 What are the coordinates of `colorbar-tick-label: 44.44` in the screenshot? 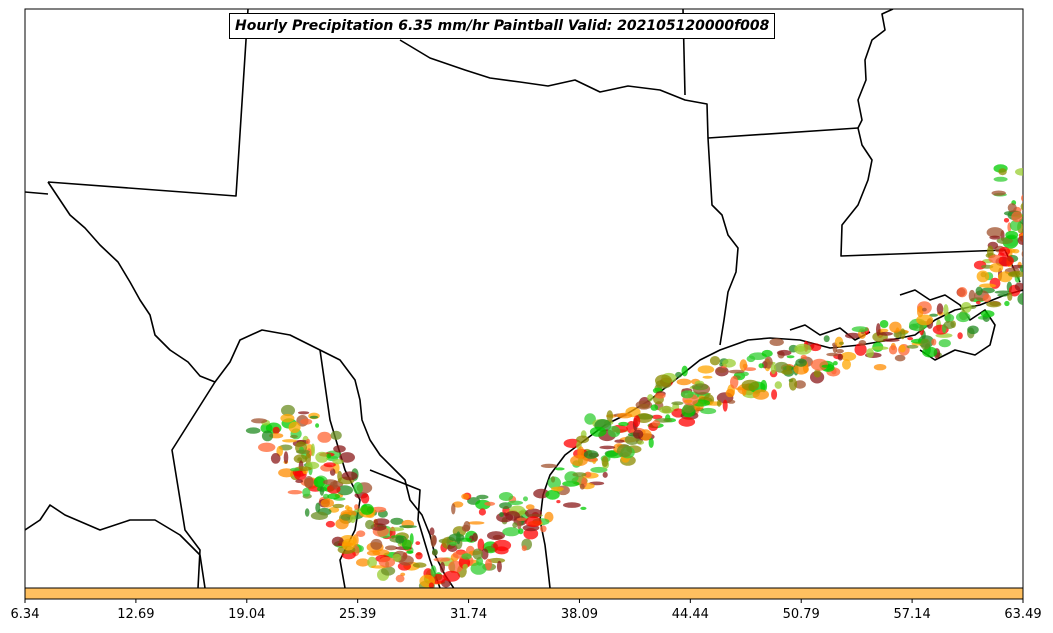 It's located at (690, 614).